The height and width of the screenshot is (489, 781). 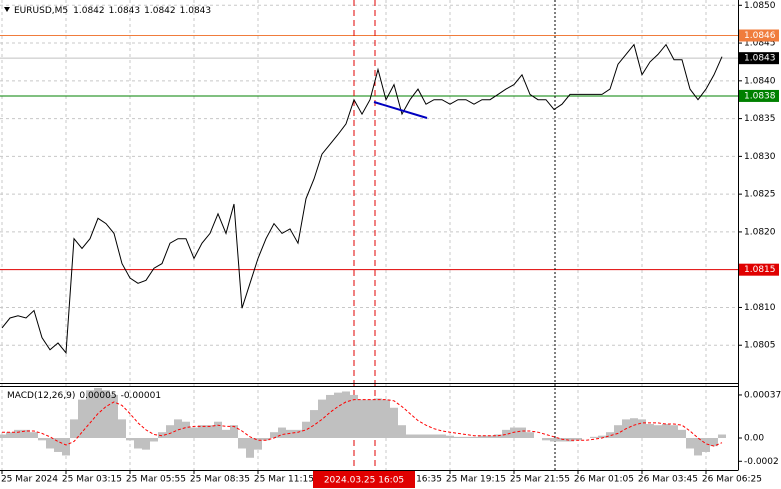 I want to click on indicator-header: MACD(12,26,9) 0.00005 -0.00001, so click(x=84, y=396).